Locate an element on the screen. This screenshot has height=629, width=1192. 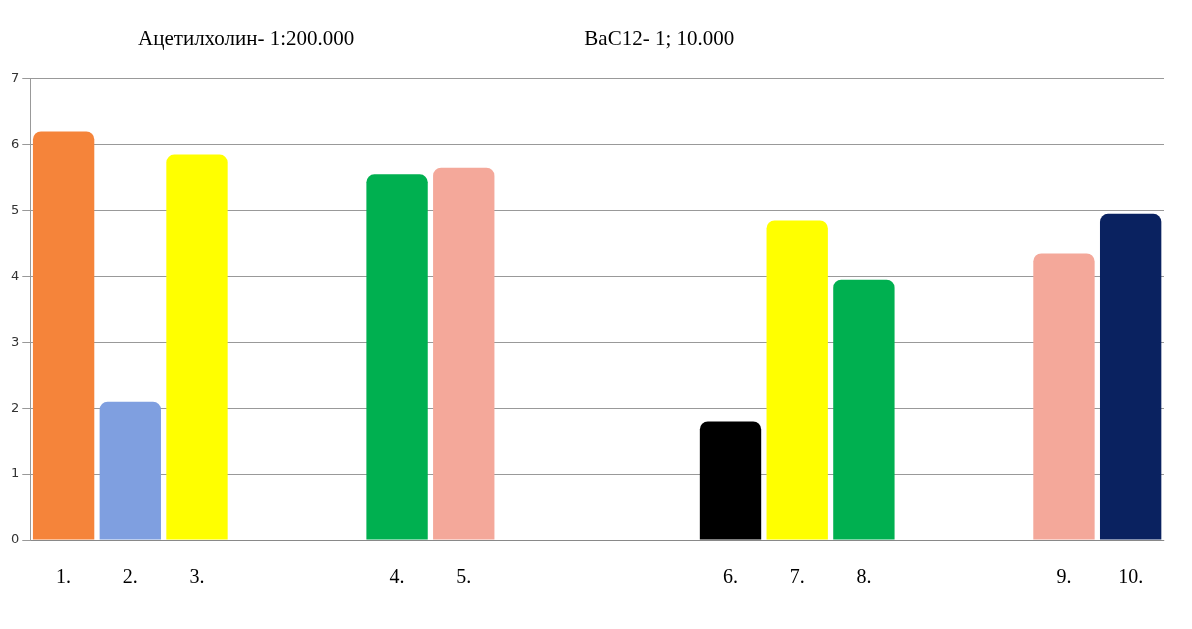
x-tick-label: 9. is located at coordinates (1064, 576).